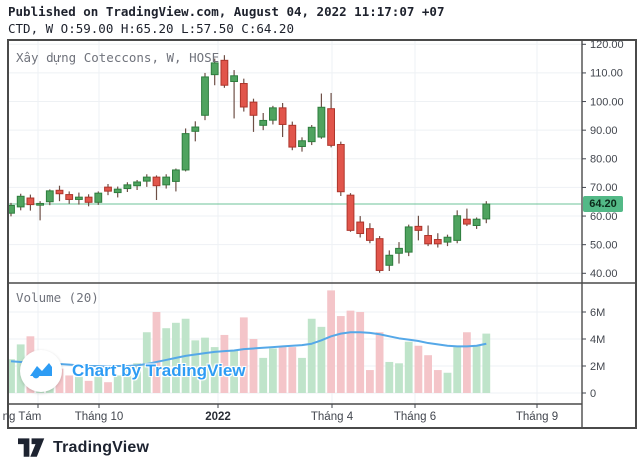 Image resolution: width=640 pixels, height=467 pixels. Describe the element at coordinates (31, 447) in the screenshot. I see `tradingview-brand-icon` at that location.